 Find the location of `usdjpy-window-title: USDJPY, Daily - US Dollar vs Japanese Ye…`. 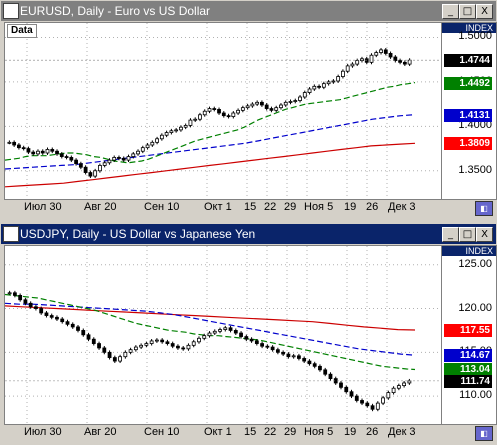

usdjpy-window-title: USDJPY, Daily - US Dollar vs Japanese Ye… is located at coordinates (138, 234).